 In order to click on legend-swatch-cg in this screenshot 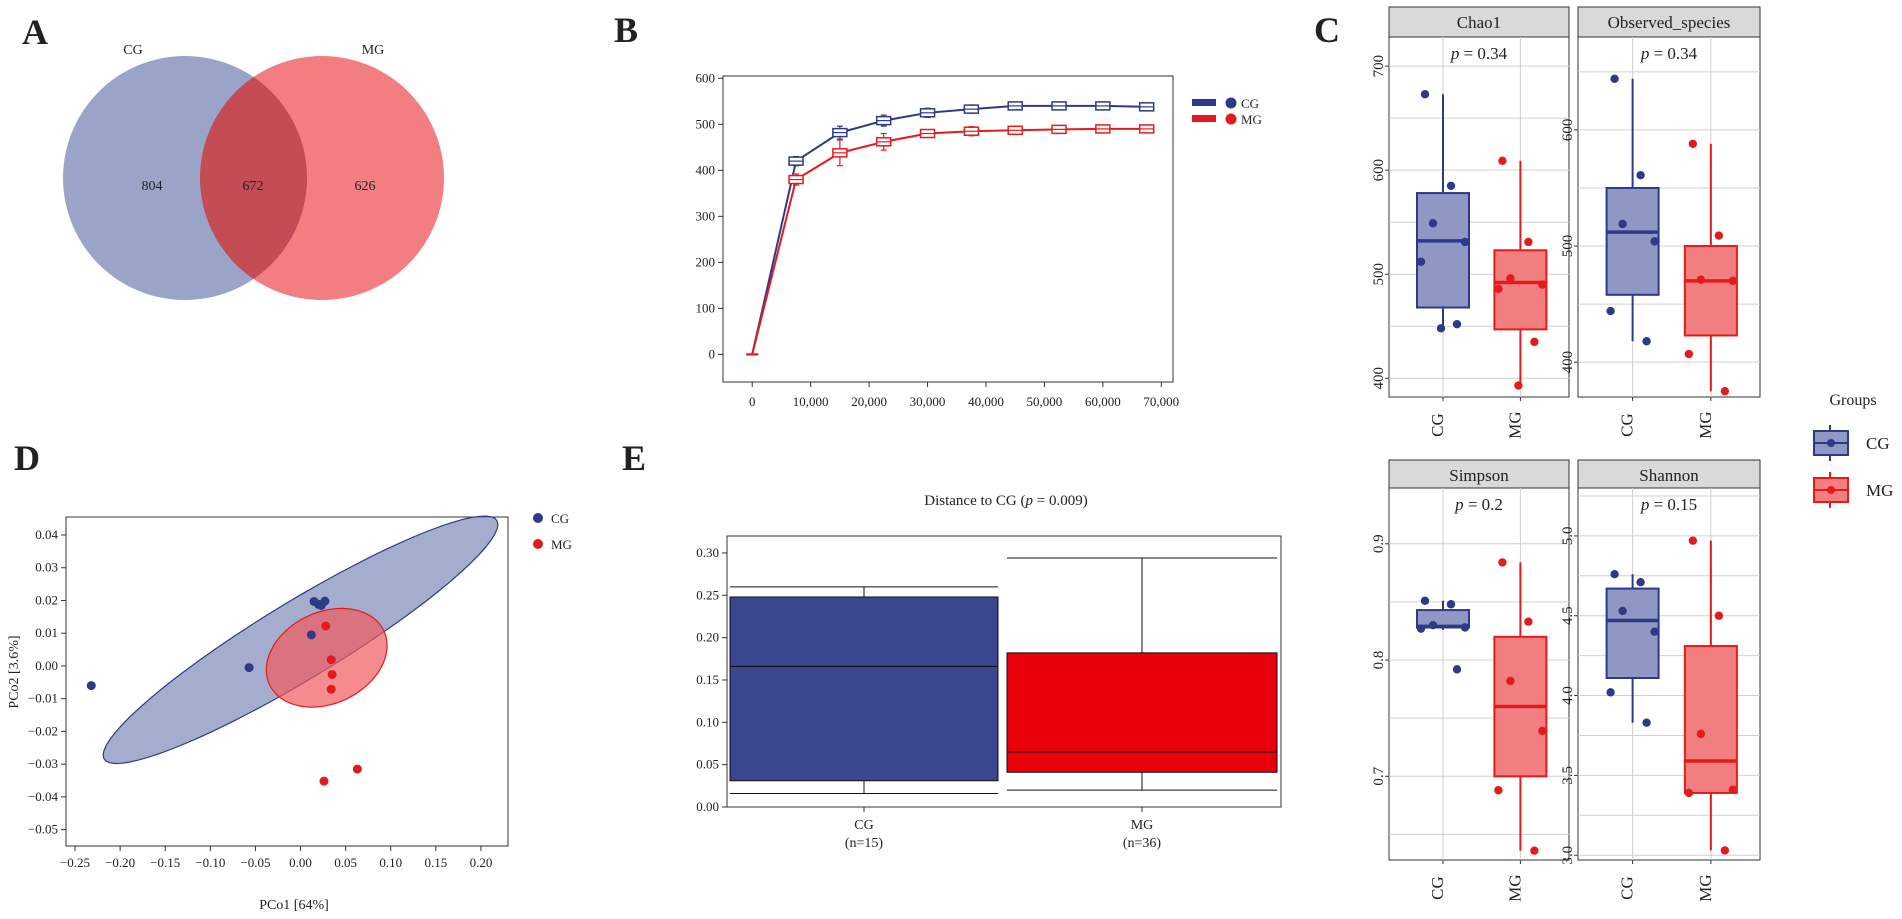, I will do `click(1204, 102)`.